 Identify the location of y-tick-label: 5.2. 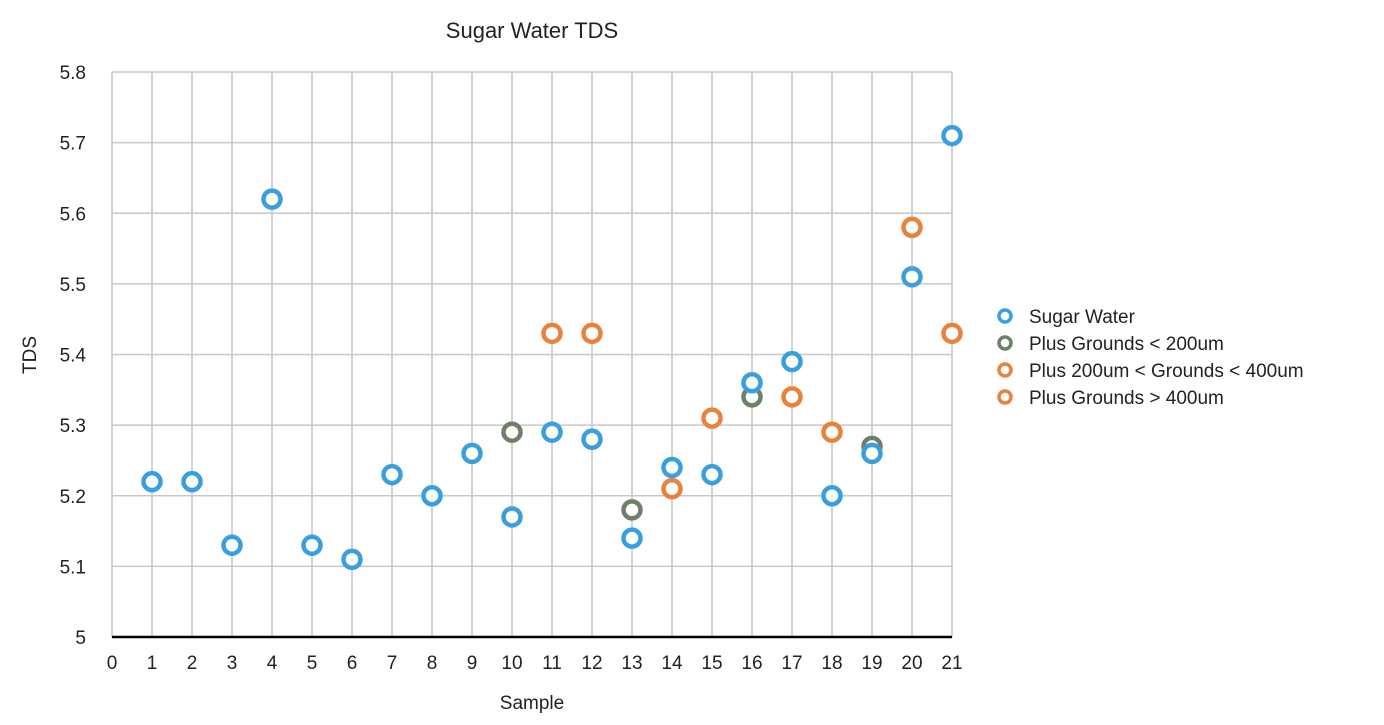
(73, 497).